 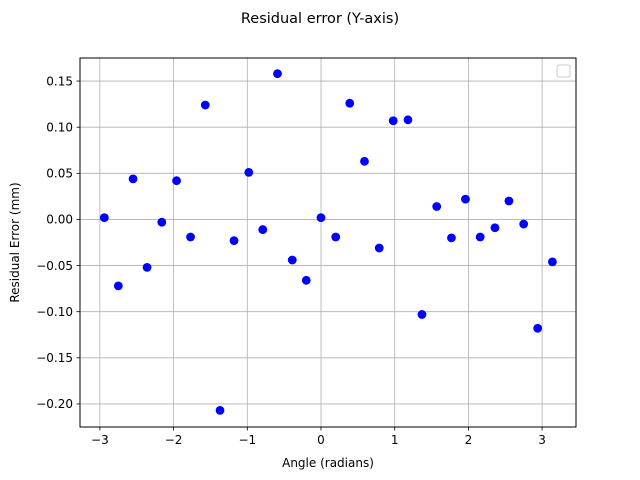 What do you see at coordinates (247, 440) in the screenshot?
I see `x-tick-label: −1` at bounding box center [247, 440].